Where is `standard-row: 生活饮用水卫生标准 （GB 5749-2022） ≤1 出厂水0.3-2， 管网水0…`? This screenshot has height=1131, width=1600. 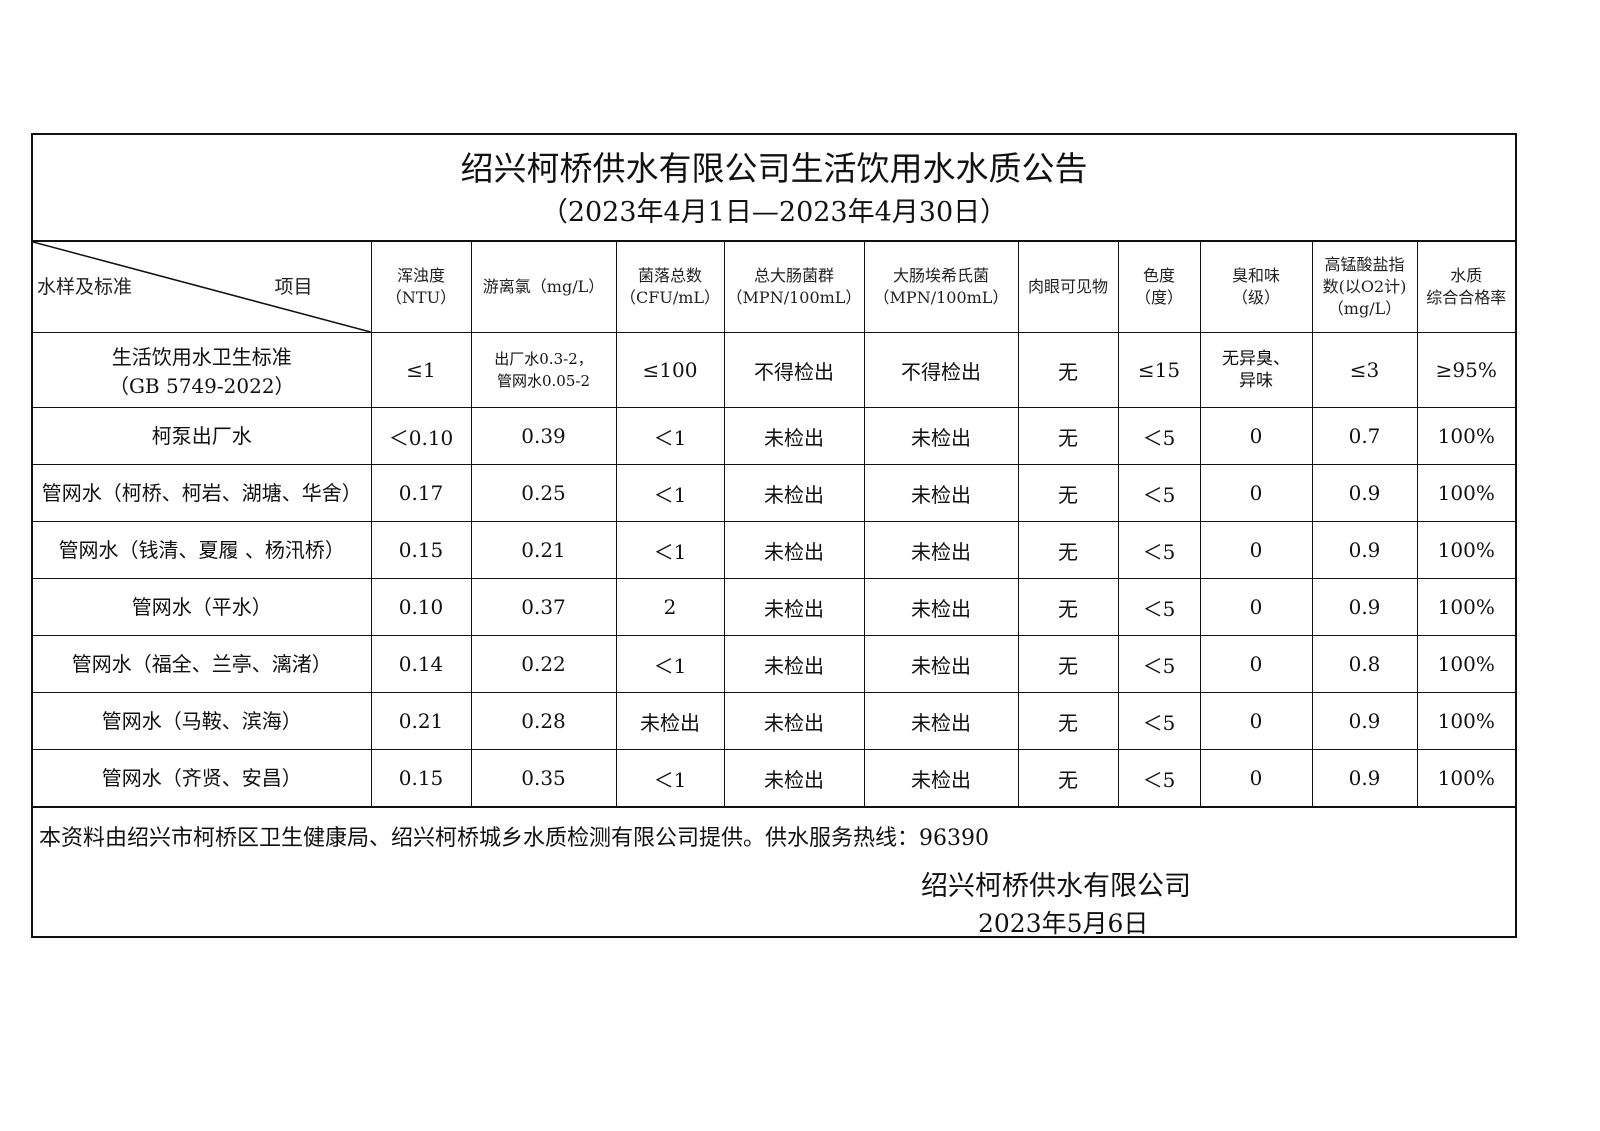
standard-row: 生活饮用水卫生标准 （GB 5749-2022） ≤1 出厂水0.3-2， 管网水0… is located at coordinates (774, 370).